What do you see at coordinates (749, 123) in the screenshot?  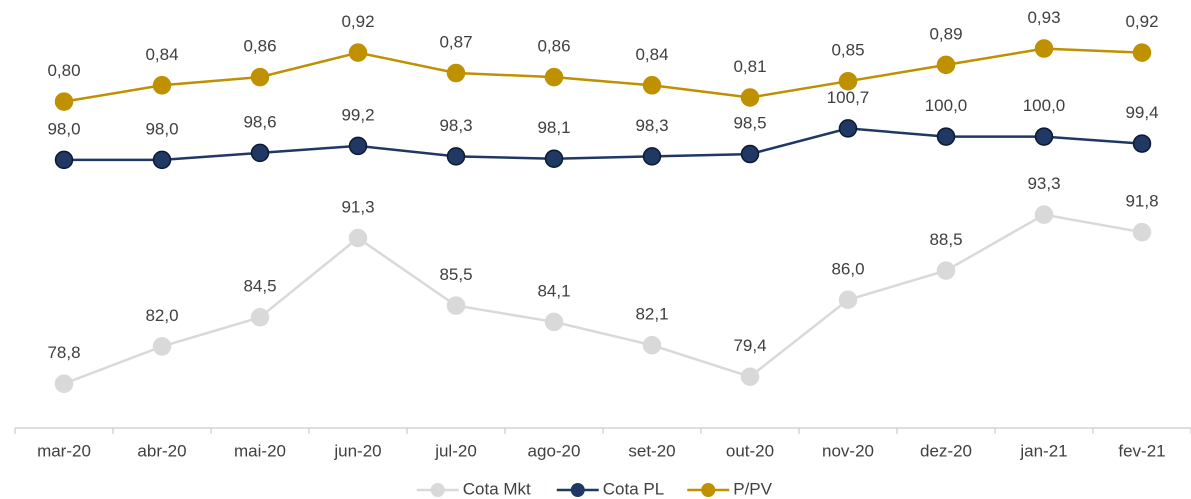 I see `data-label: 98,5` at bounding box center [749, 123].